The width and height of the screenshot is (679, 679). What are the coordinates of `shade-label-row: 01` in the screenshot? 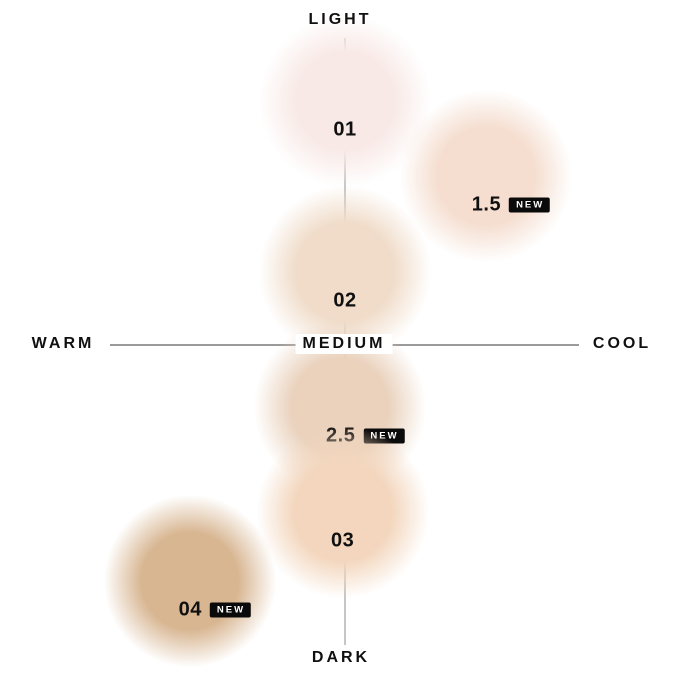 It's located at (344, 130).